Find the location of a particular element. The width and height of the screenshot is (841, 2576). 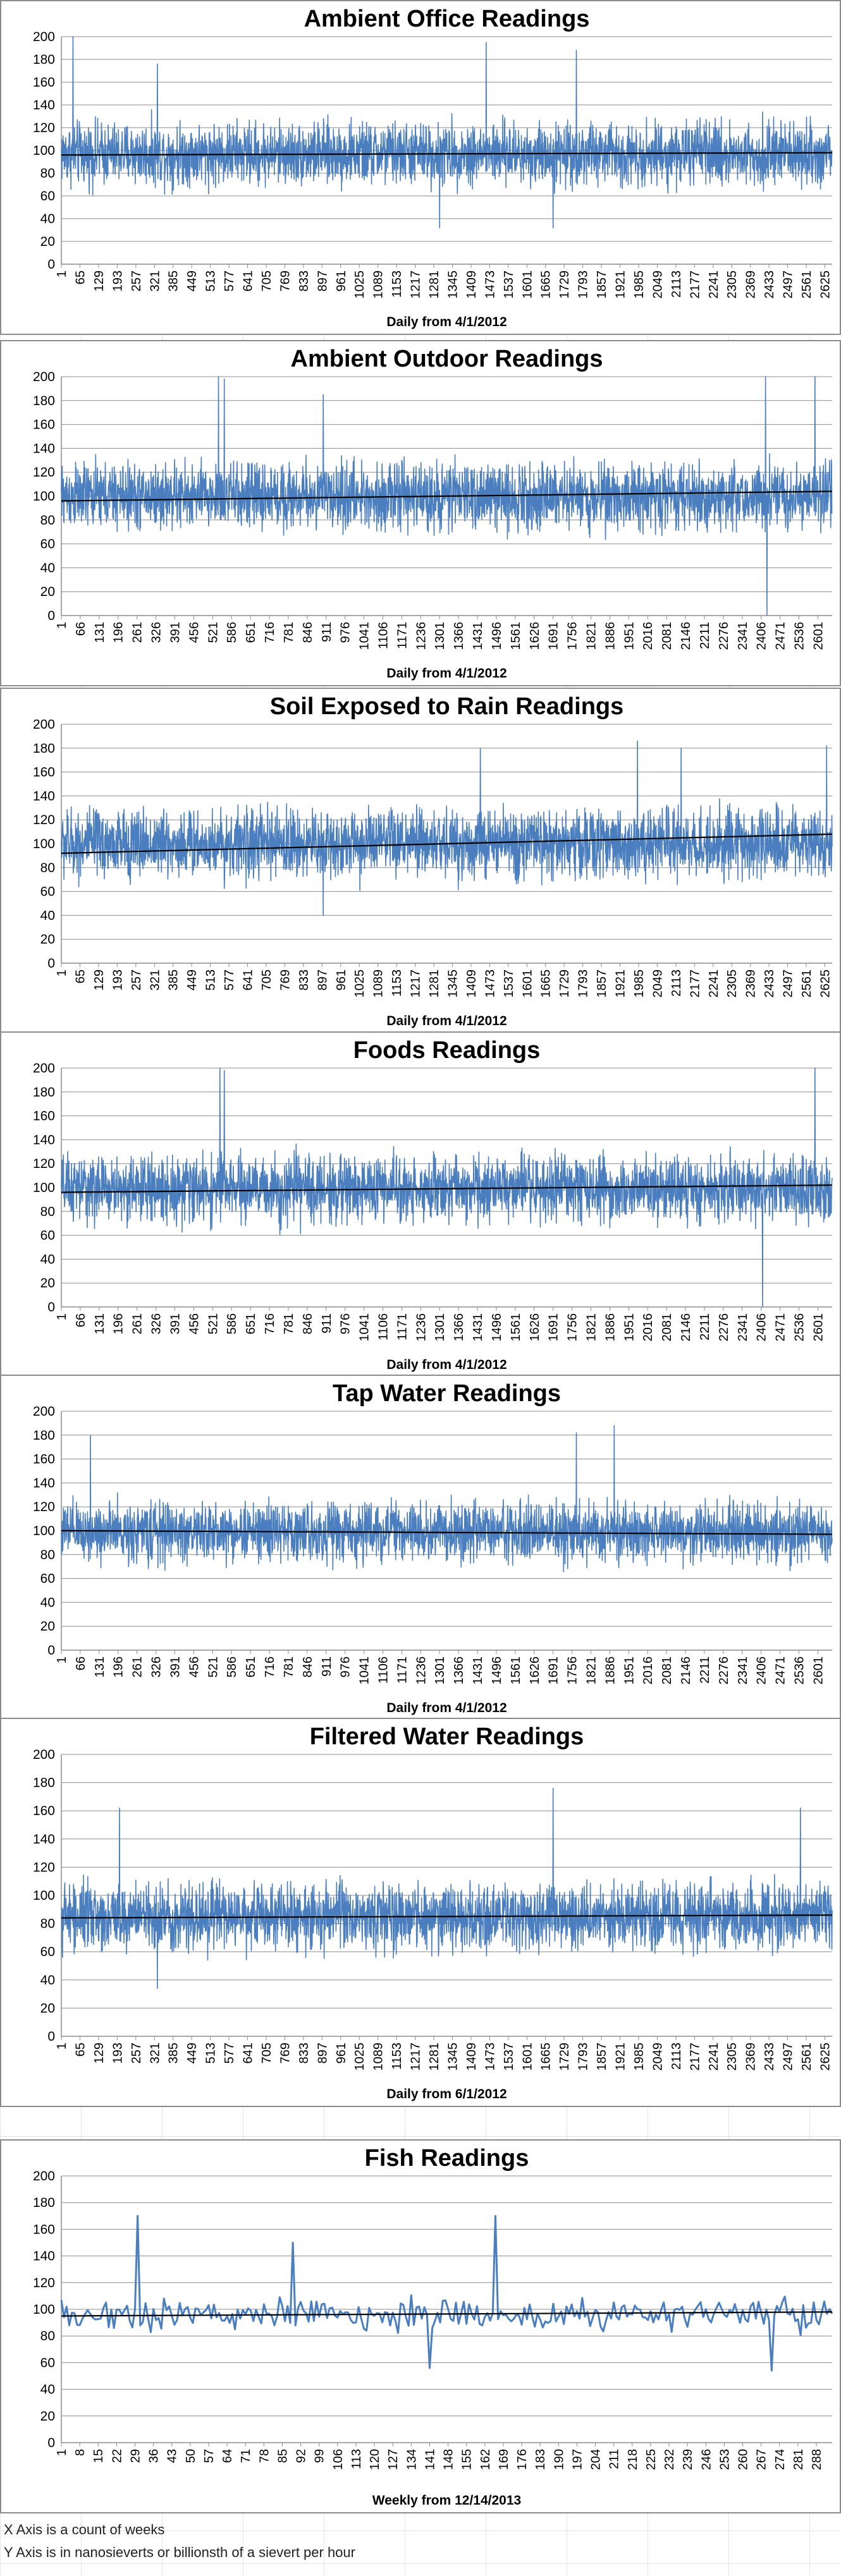

x-tick-label: 2471 is located at coordinates (781, 1671).